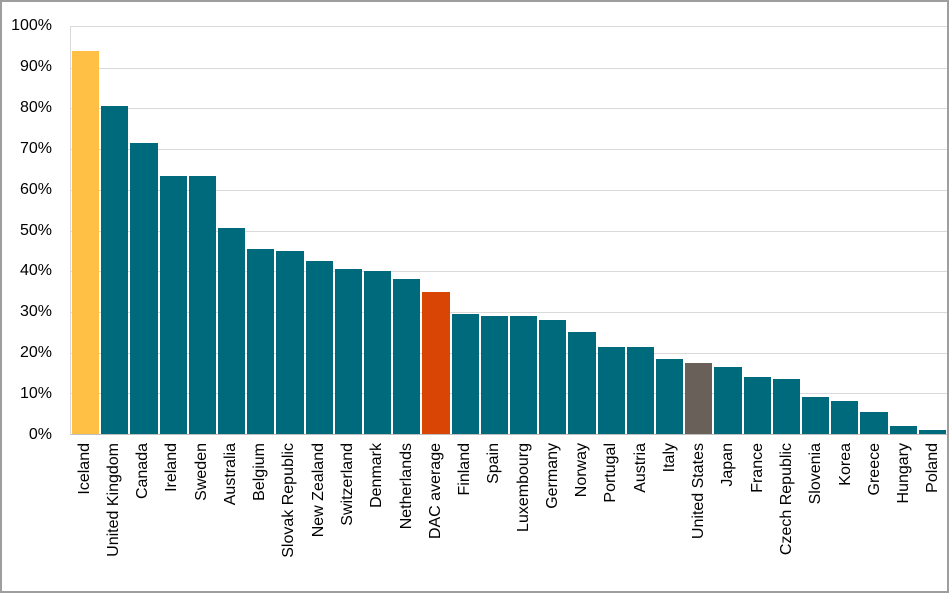  What do you see at coordinates (290, 342) in the screenshot?
I see `bar-slovak-republic` at bounding box center [290, 342].